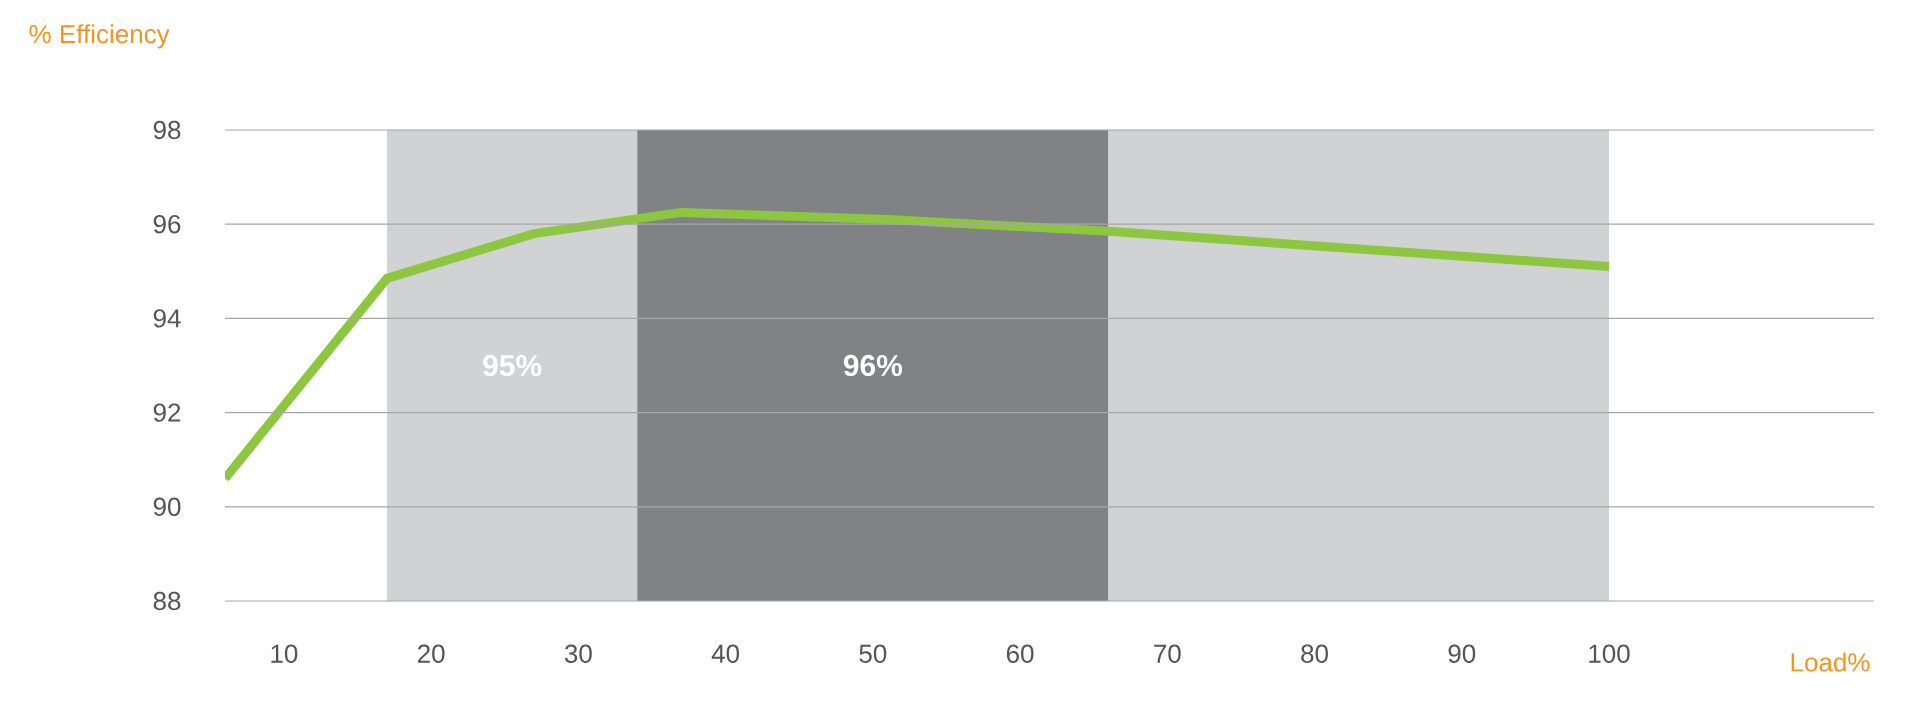 This screenshot has width=1908, height=720. What do you see at coordinates (578, 653) in the screenshot?
I see `x-tick-label: 30` at bounding box center [578, 653].